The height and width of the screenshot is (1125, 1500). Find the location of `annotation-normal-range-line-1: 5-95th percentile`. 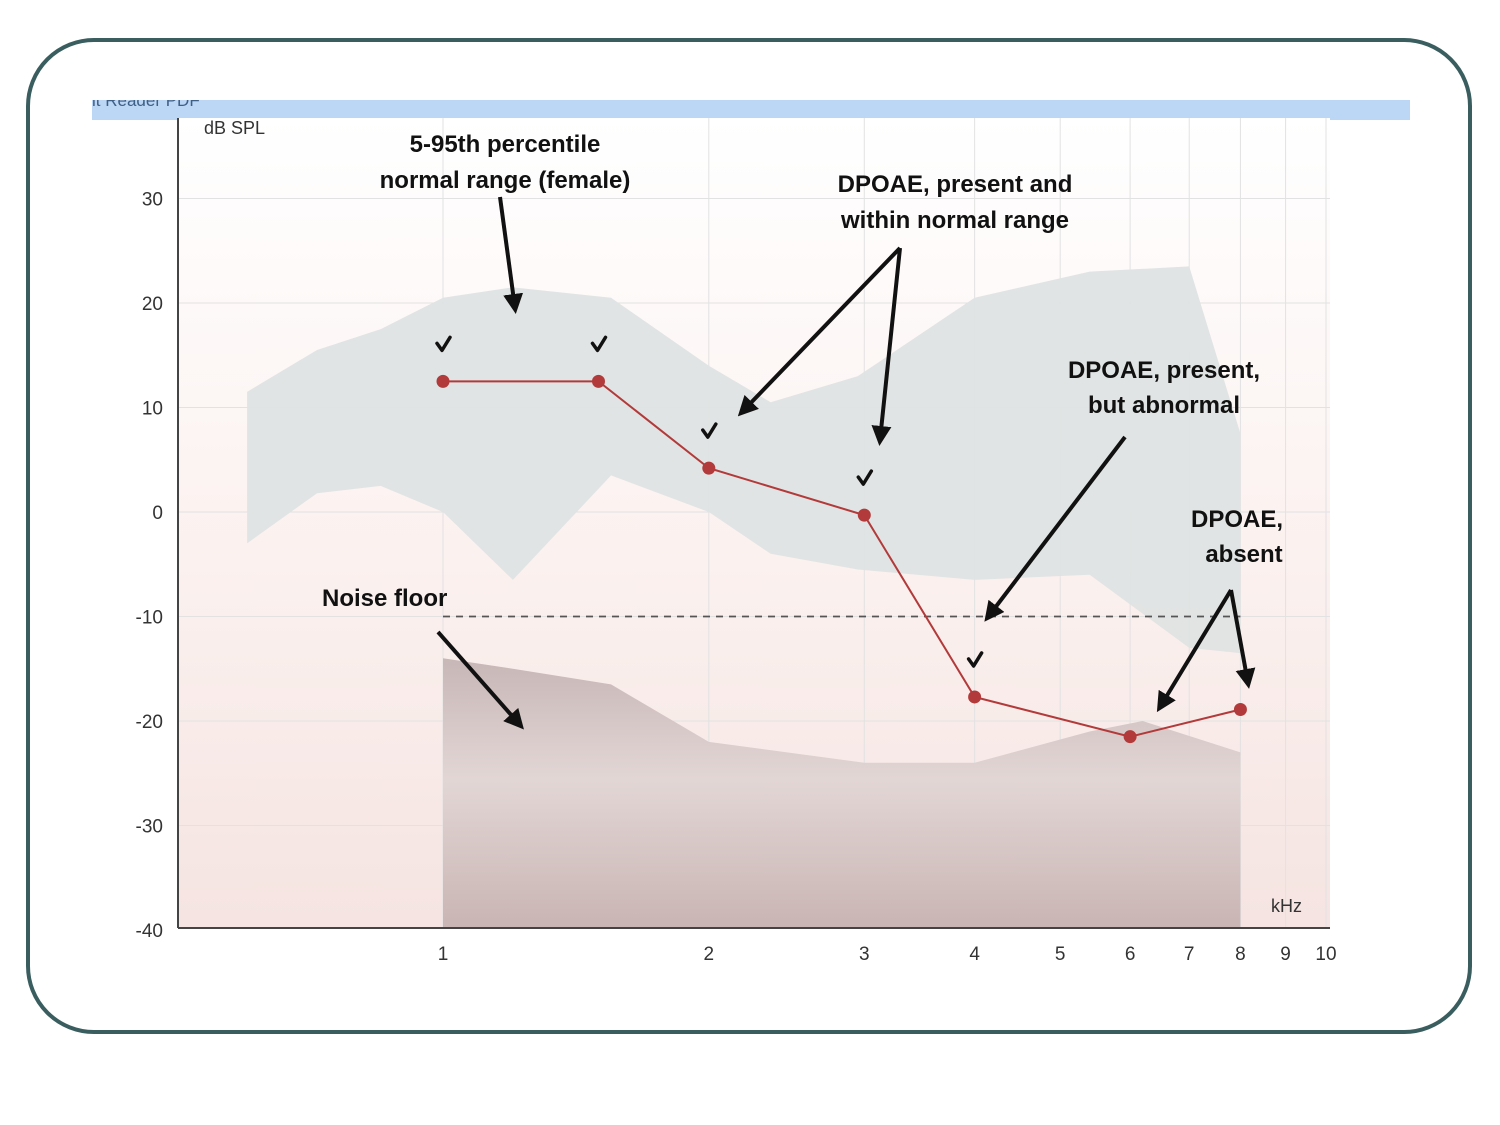

annotation-normal-range-line-1: 5-95th percentile is located at coordinates (505, 144).